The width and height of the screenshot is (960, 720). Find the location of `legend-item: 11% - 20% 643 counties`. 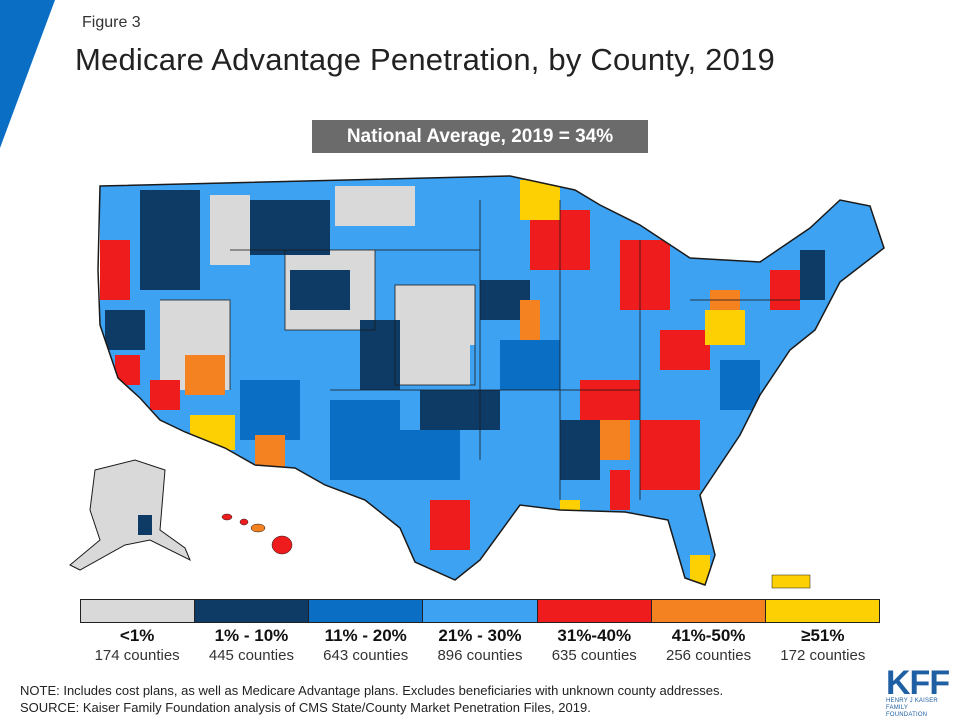

legend-item: 11% - 20% 643 counties is located at coordinates (366, 645).